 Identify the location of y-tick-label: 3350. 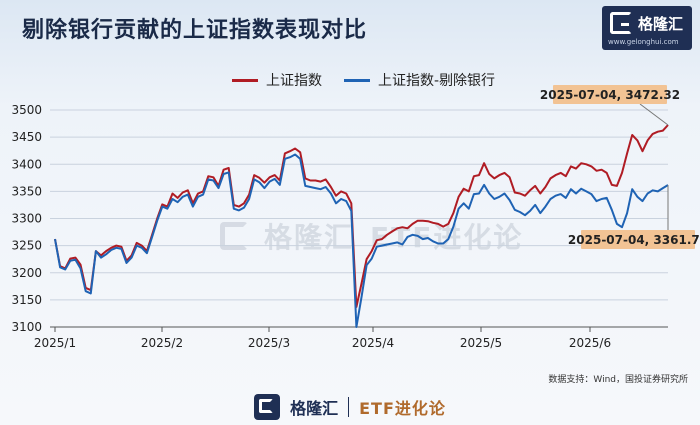
(26, 191).